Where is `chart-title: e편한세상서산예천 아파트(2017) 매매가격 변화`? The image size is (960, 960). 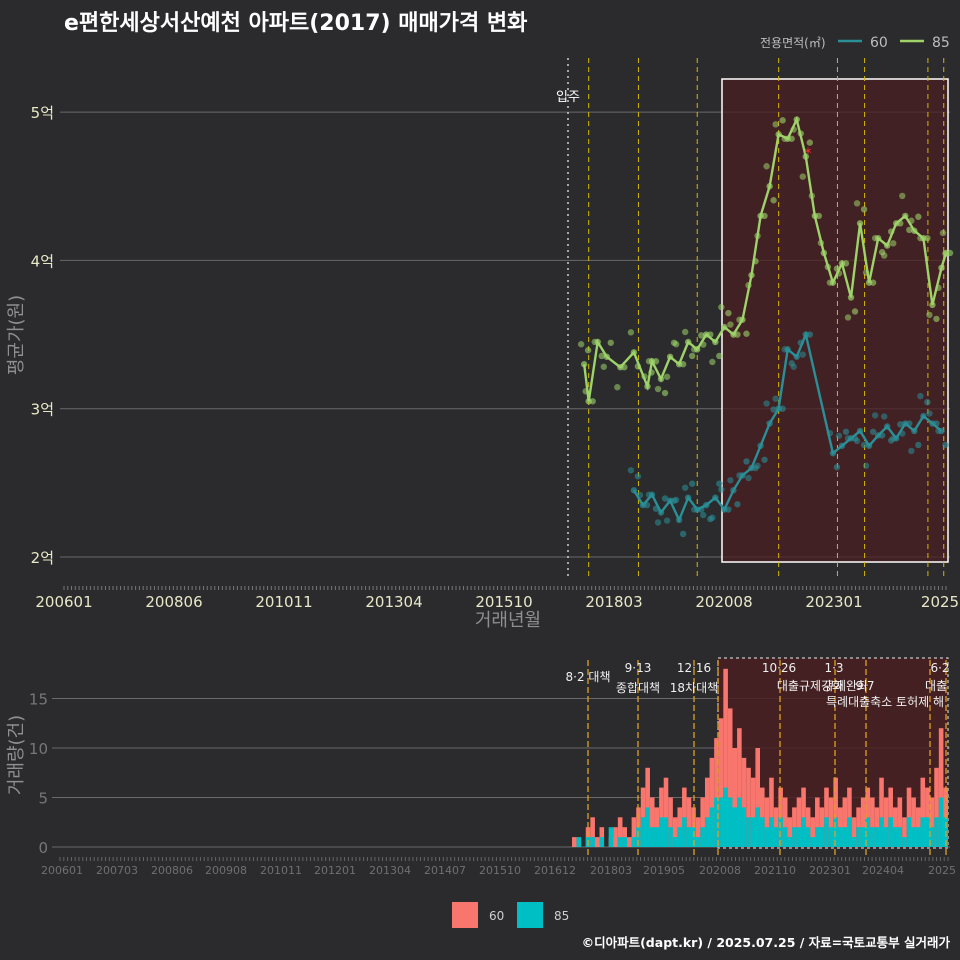 chart-title: e편한세상서산예천 아파트(2017) 매매가격 변화 is located at coordinates (295, 23).